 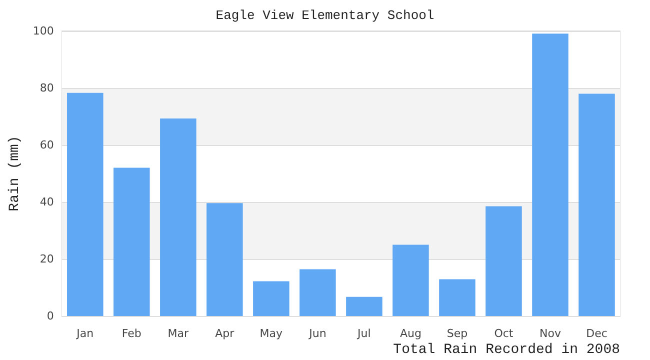 What do you see at coordinates (504, 333) in the screenshot?
I see `x-tick-label: Oct` at bounding box center [504, 333].